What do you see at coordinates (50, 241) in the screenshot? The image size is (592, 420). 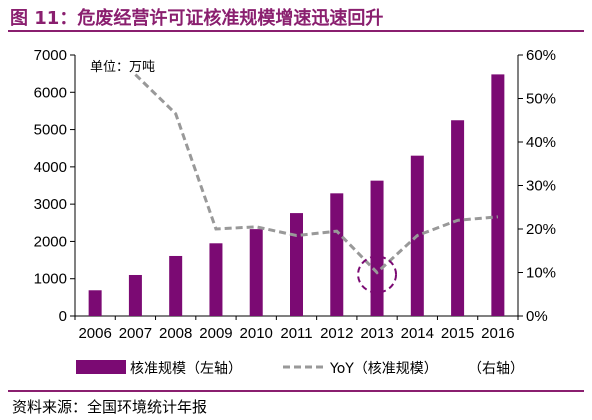 I see `y-left-tick-label: 2000` at bounding box center [50, 241].